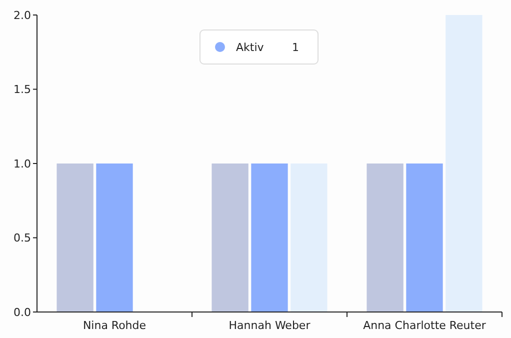  What do you see at coordinates (22, 312) in the screenshot?
I see `y-tick-label: 0.0` at bounding box center [22, 312].